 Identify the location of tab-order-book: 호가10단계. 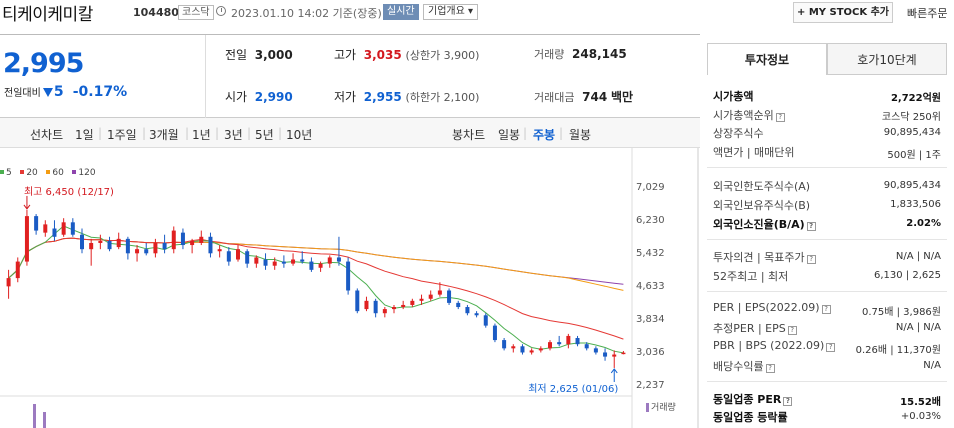
(887, 59).